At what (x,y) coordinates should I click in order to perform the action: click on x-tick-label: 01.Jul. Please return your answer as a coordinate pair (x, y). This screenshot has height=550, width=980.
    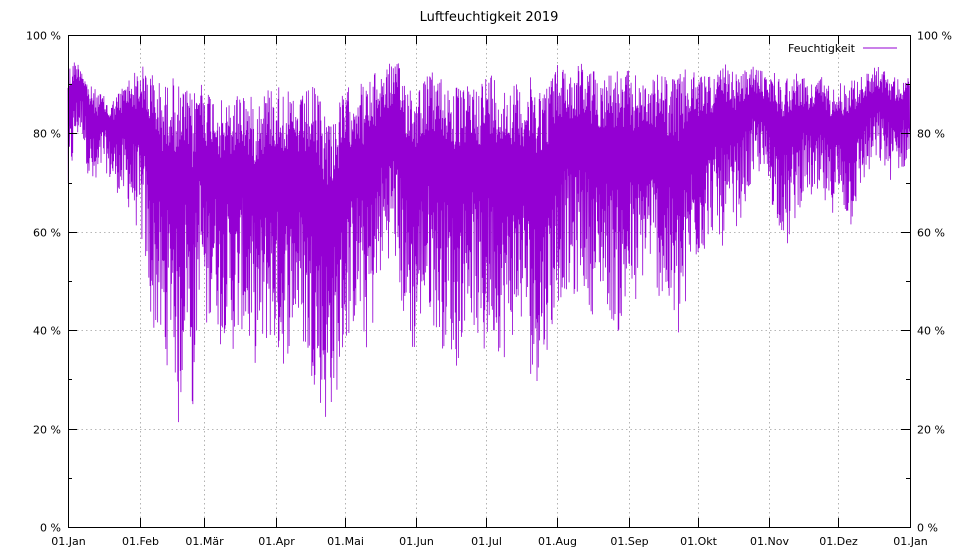
    Looking at the image, I should click on (486, 541).